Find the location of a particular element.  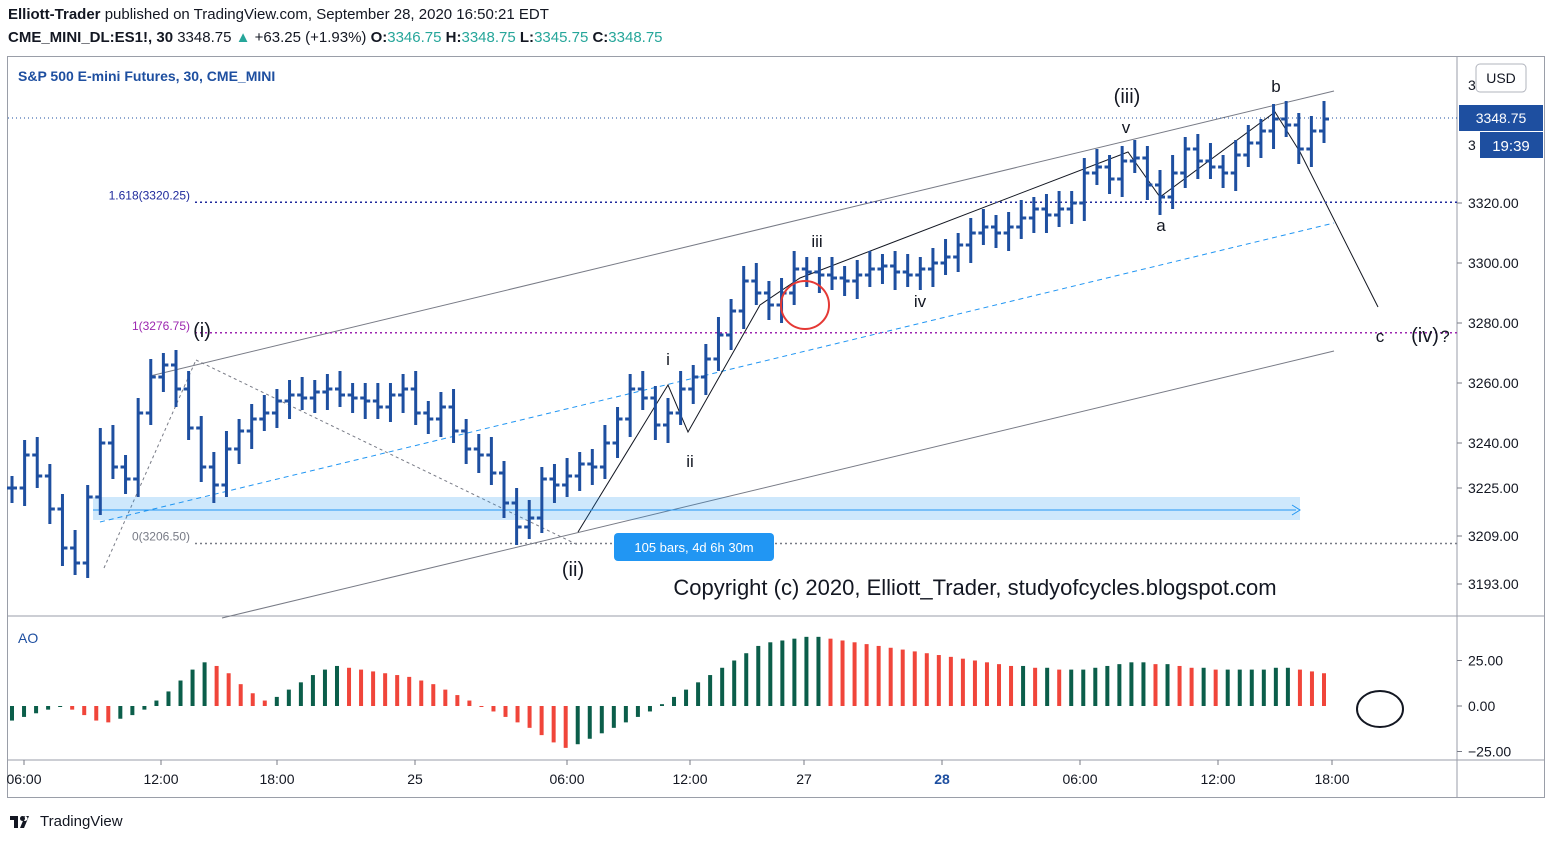

last-price: 3348.75 is located at coordinates (204, 37).